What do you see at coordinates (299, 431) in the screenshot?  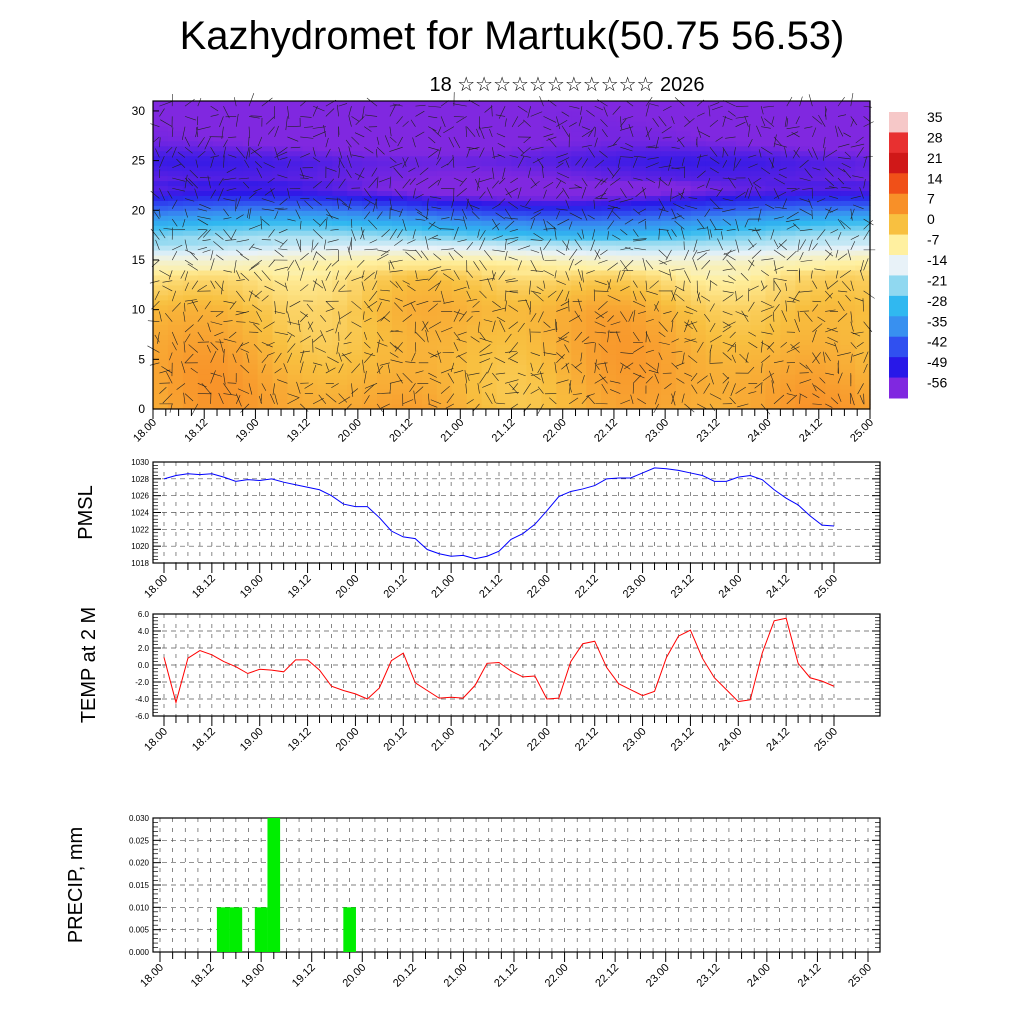 I see `x-tick-label: 19.12` at bounding box center [299, 431].